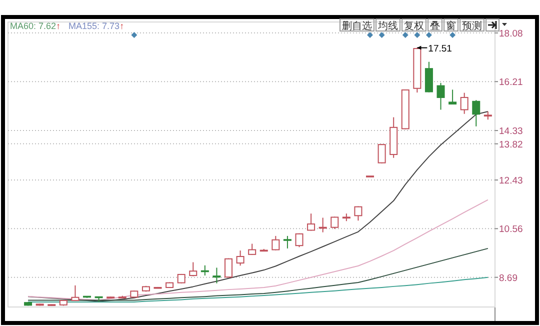 The height and width of the screenshot is (326, 540). What do you see at coordinates (508, 278) in the screenshot?
I see `y-tick-label: 8.69` at bounding box center [508, 278].